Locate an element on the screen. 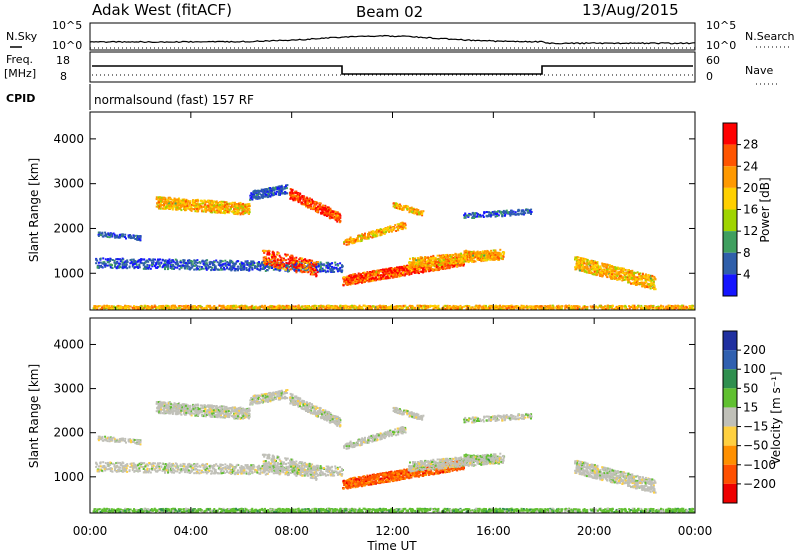 Image resolution: width=800 pixels, height=554 pixels. nave-tick-bottom: 0 is located at coordinates (709, 76).